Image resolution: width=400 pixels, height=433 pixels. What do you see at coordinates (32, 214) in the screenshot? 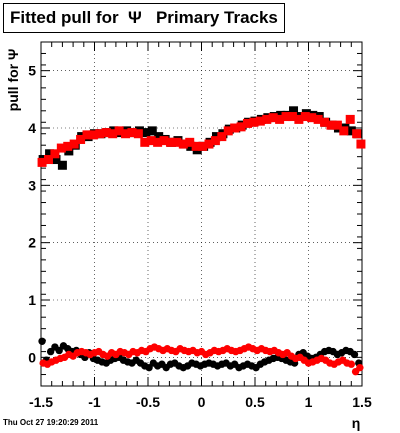
I see `y-tick-labels: 0 1 2 3 4 5` at bounding box center [32, 214].